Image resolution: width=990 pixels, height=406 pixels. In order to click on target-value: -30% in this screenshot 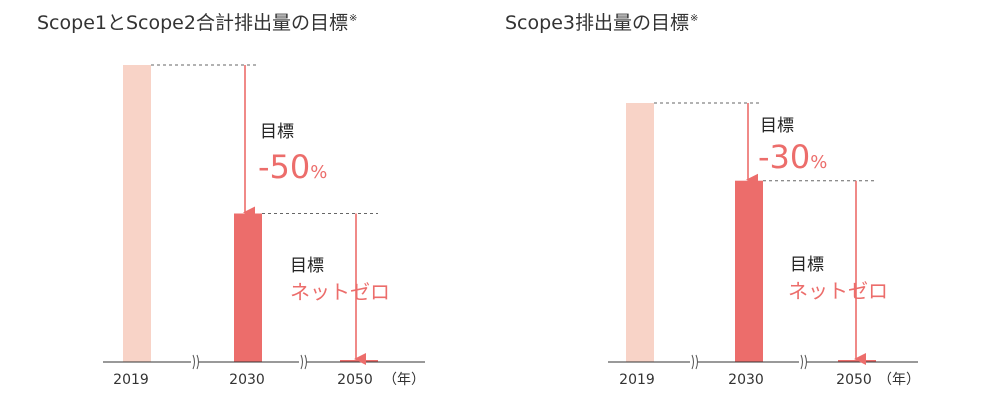, I will do `click(792, 157)`.